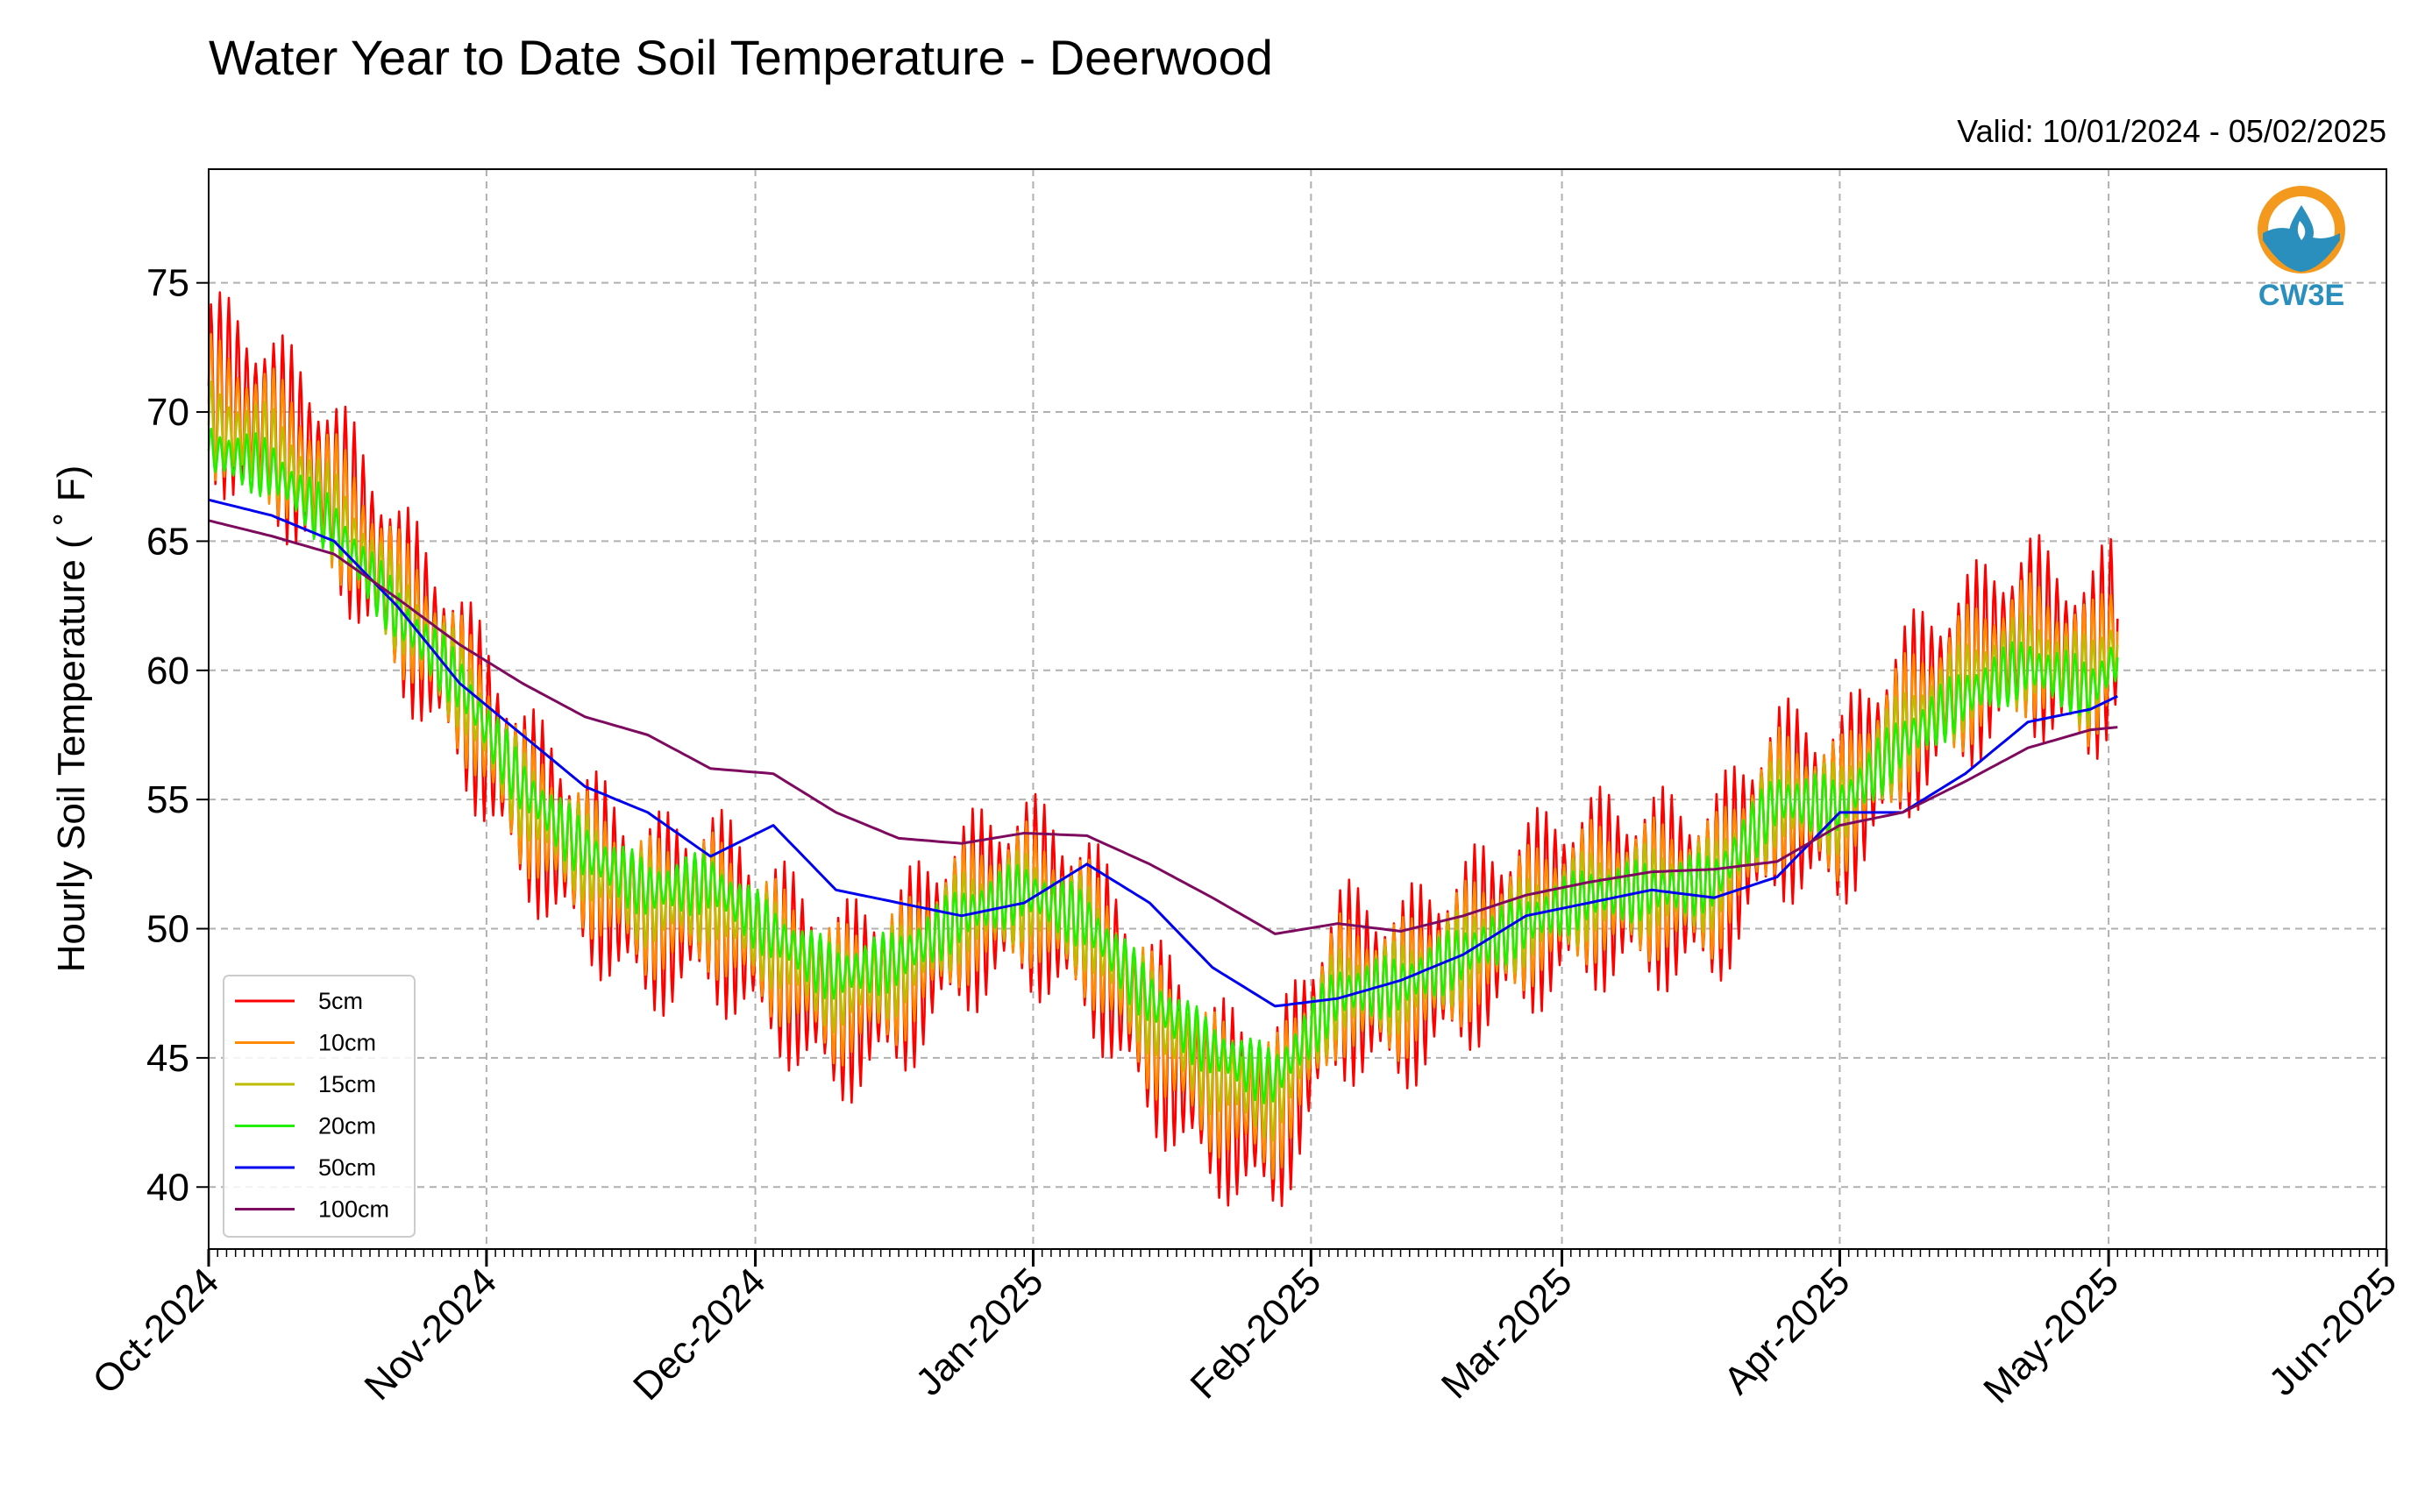 Image resolution: width=2418 pixels, height=1512 pixels. I want to click on legend-label-15cm: 15cm, so click(347, 1084).